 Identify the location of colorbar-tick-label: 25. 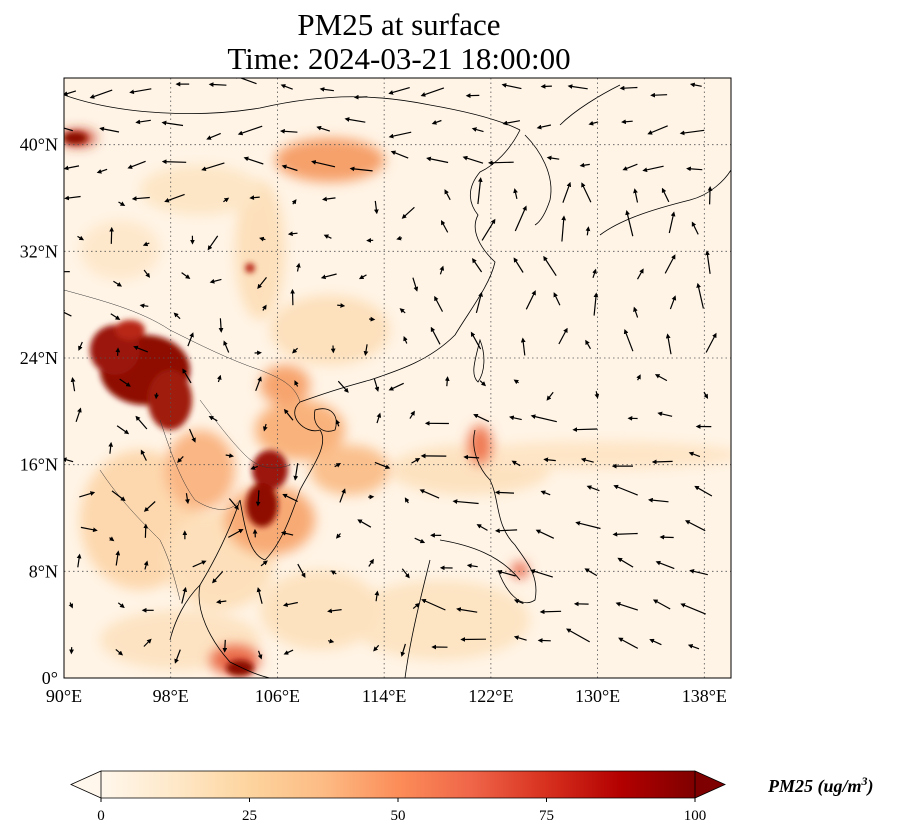
(249, 816).